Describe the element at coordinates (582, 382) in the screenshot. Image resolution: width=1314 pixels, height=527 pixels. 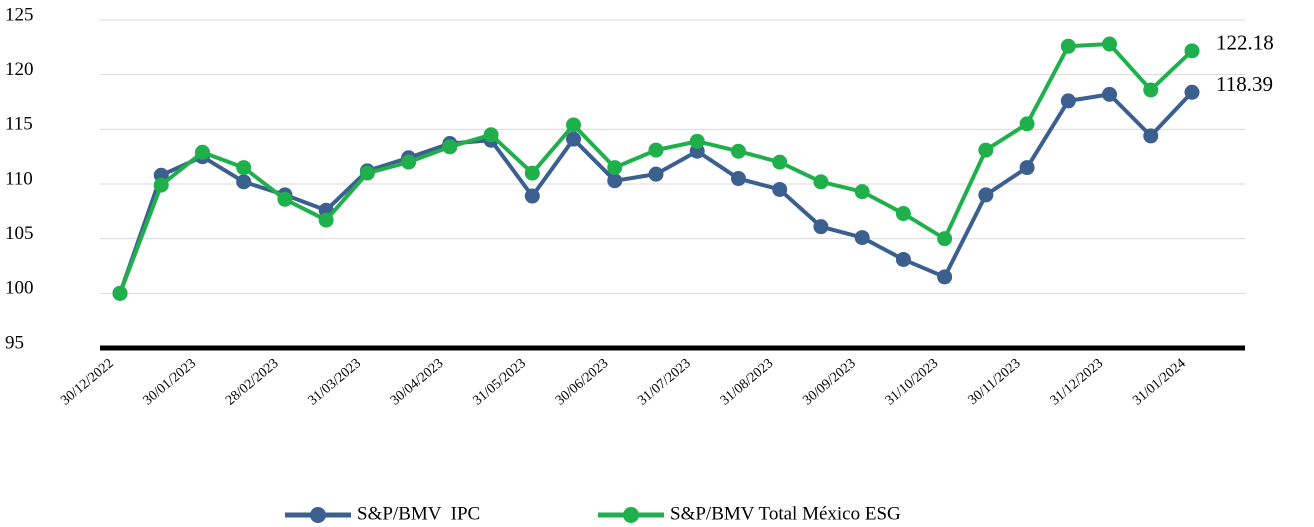
I see `x-tick-label: 30/06/2023` at that location.